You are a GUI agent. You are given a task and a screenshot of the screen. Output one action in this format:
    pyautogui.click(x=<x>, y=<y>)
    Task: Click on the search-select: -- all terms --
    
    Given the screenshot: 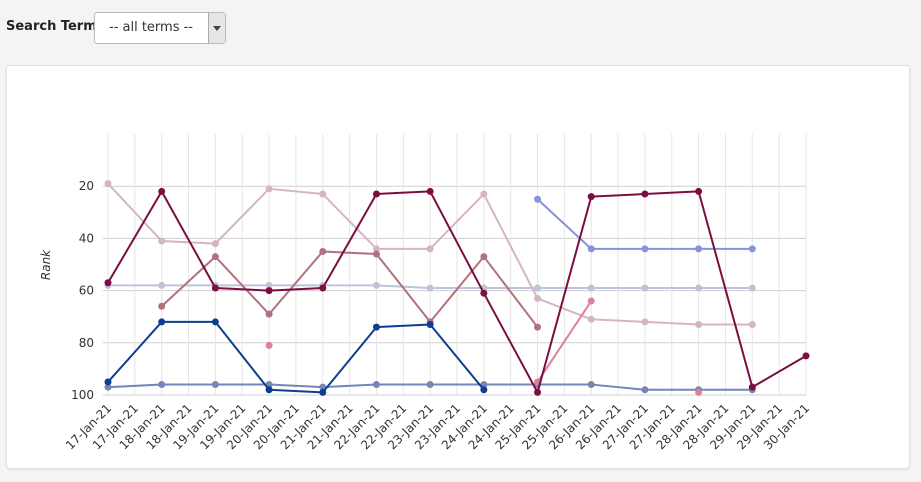 What is the action you would take?
    pyautogui.click(x=160, y=28)
    